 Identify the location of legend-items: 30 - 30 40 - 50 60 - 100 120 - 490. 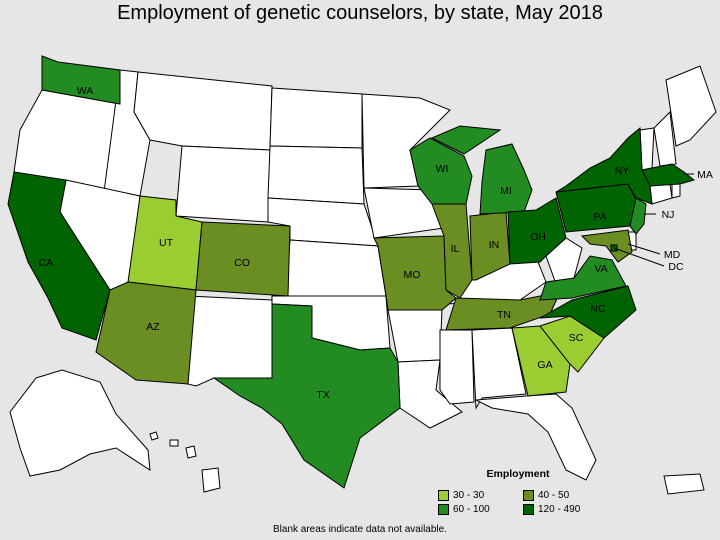
(518, 502).